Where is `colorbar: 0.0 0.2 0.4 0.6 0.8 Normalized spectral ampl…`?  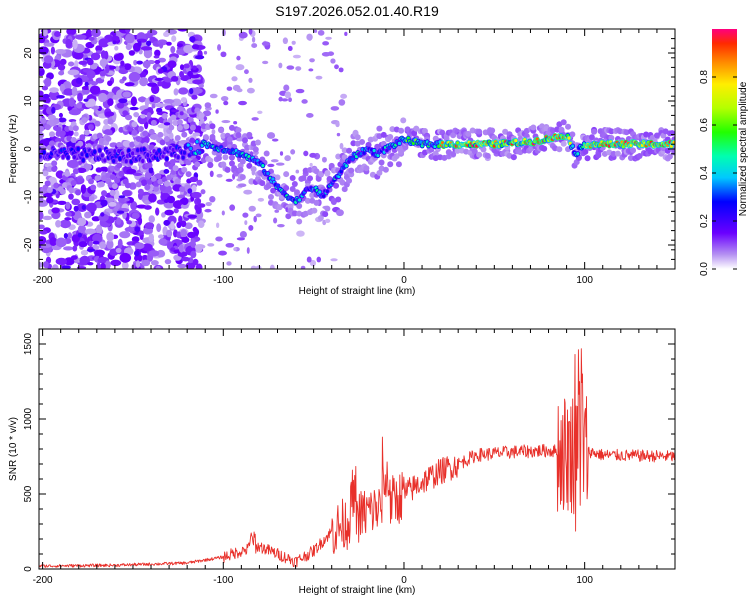 colorbar: 0.0 0.2 0.4 0.6 0.8 Normalized spectral ampl… is located at coordinates (724, 152).